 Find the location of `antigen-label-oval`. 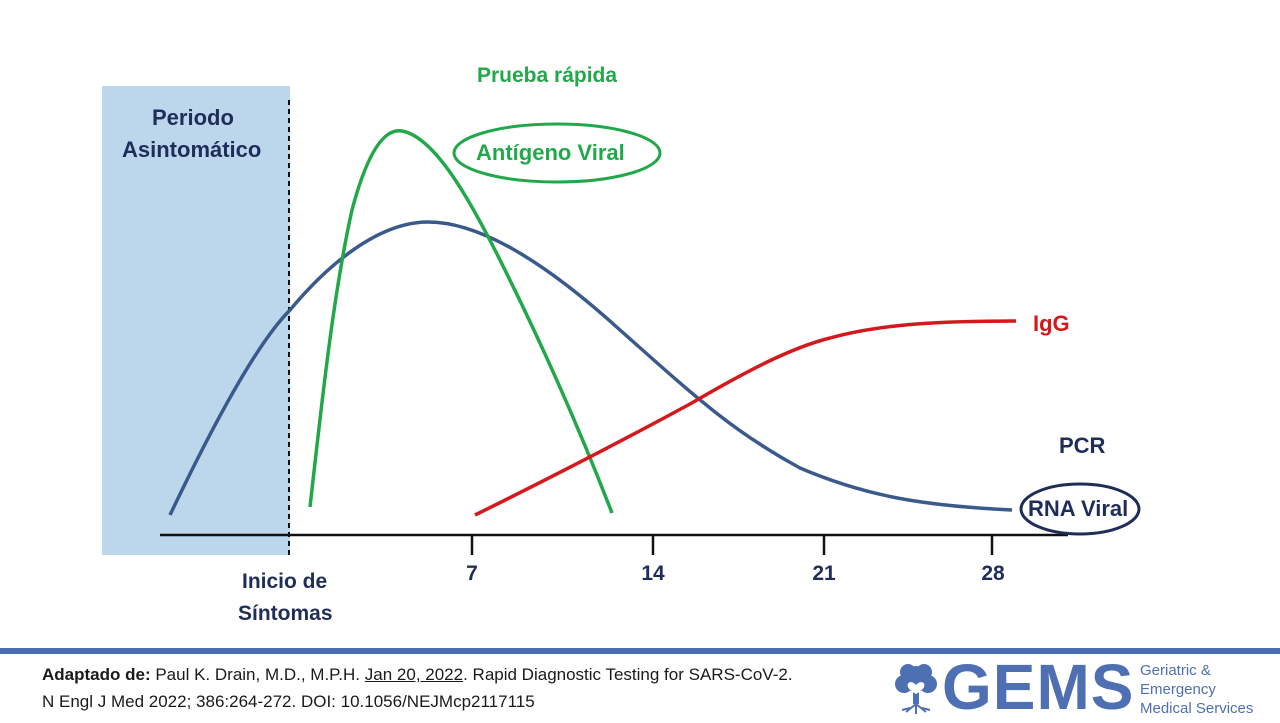

antigen-label-oval is located at coordinates (557, 153).